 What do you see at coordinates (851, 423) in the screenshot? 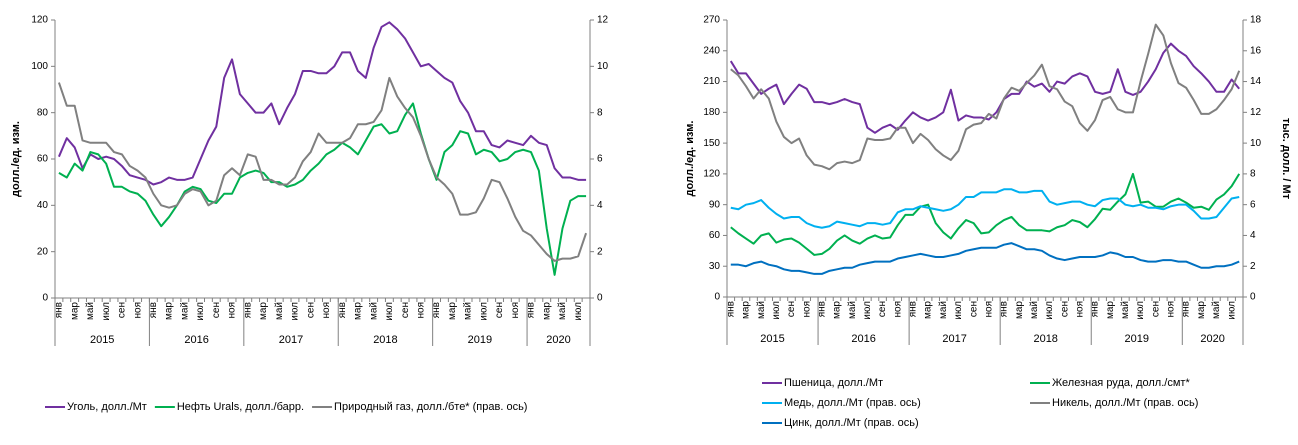
I see `legend-label: Цинк, долл./Мт (прав. ось)` at bounding box center [851, 423].